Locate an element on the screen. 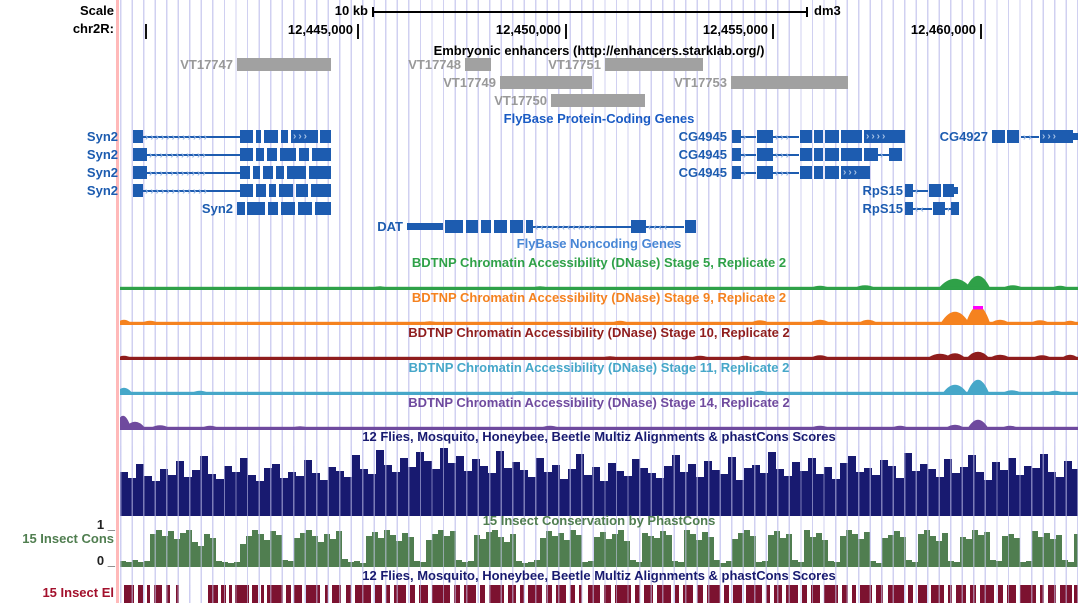 Image resolution: width=1078 pixels, height=603 pixels. gene-utr is located at coordinates (1075, 136).